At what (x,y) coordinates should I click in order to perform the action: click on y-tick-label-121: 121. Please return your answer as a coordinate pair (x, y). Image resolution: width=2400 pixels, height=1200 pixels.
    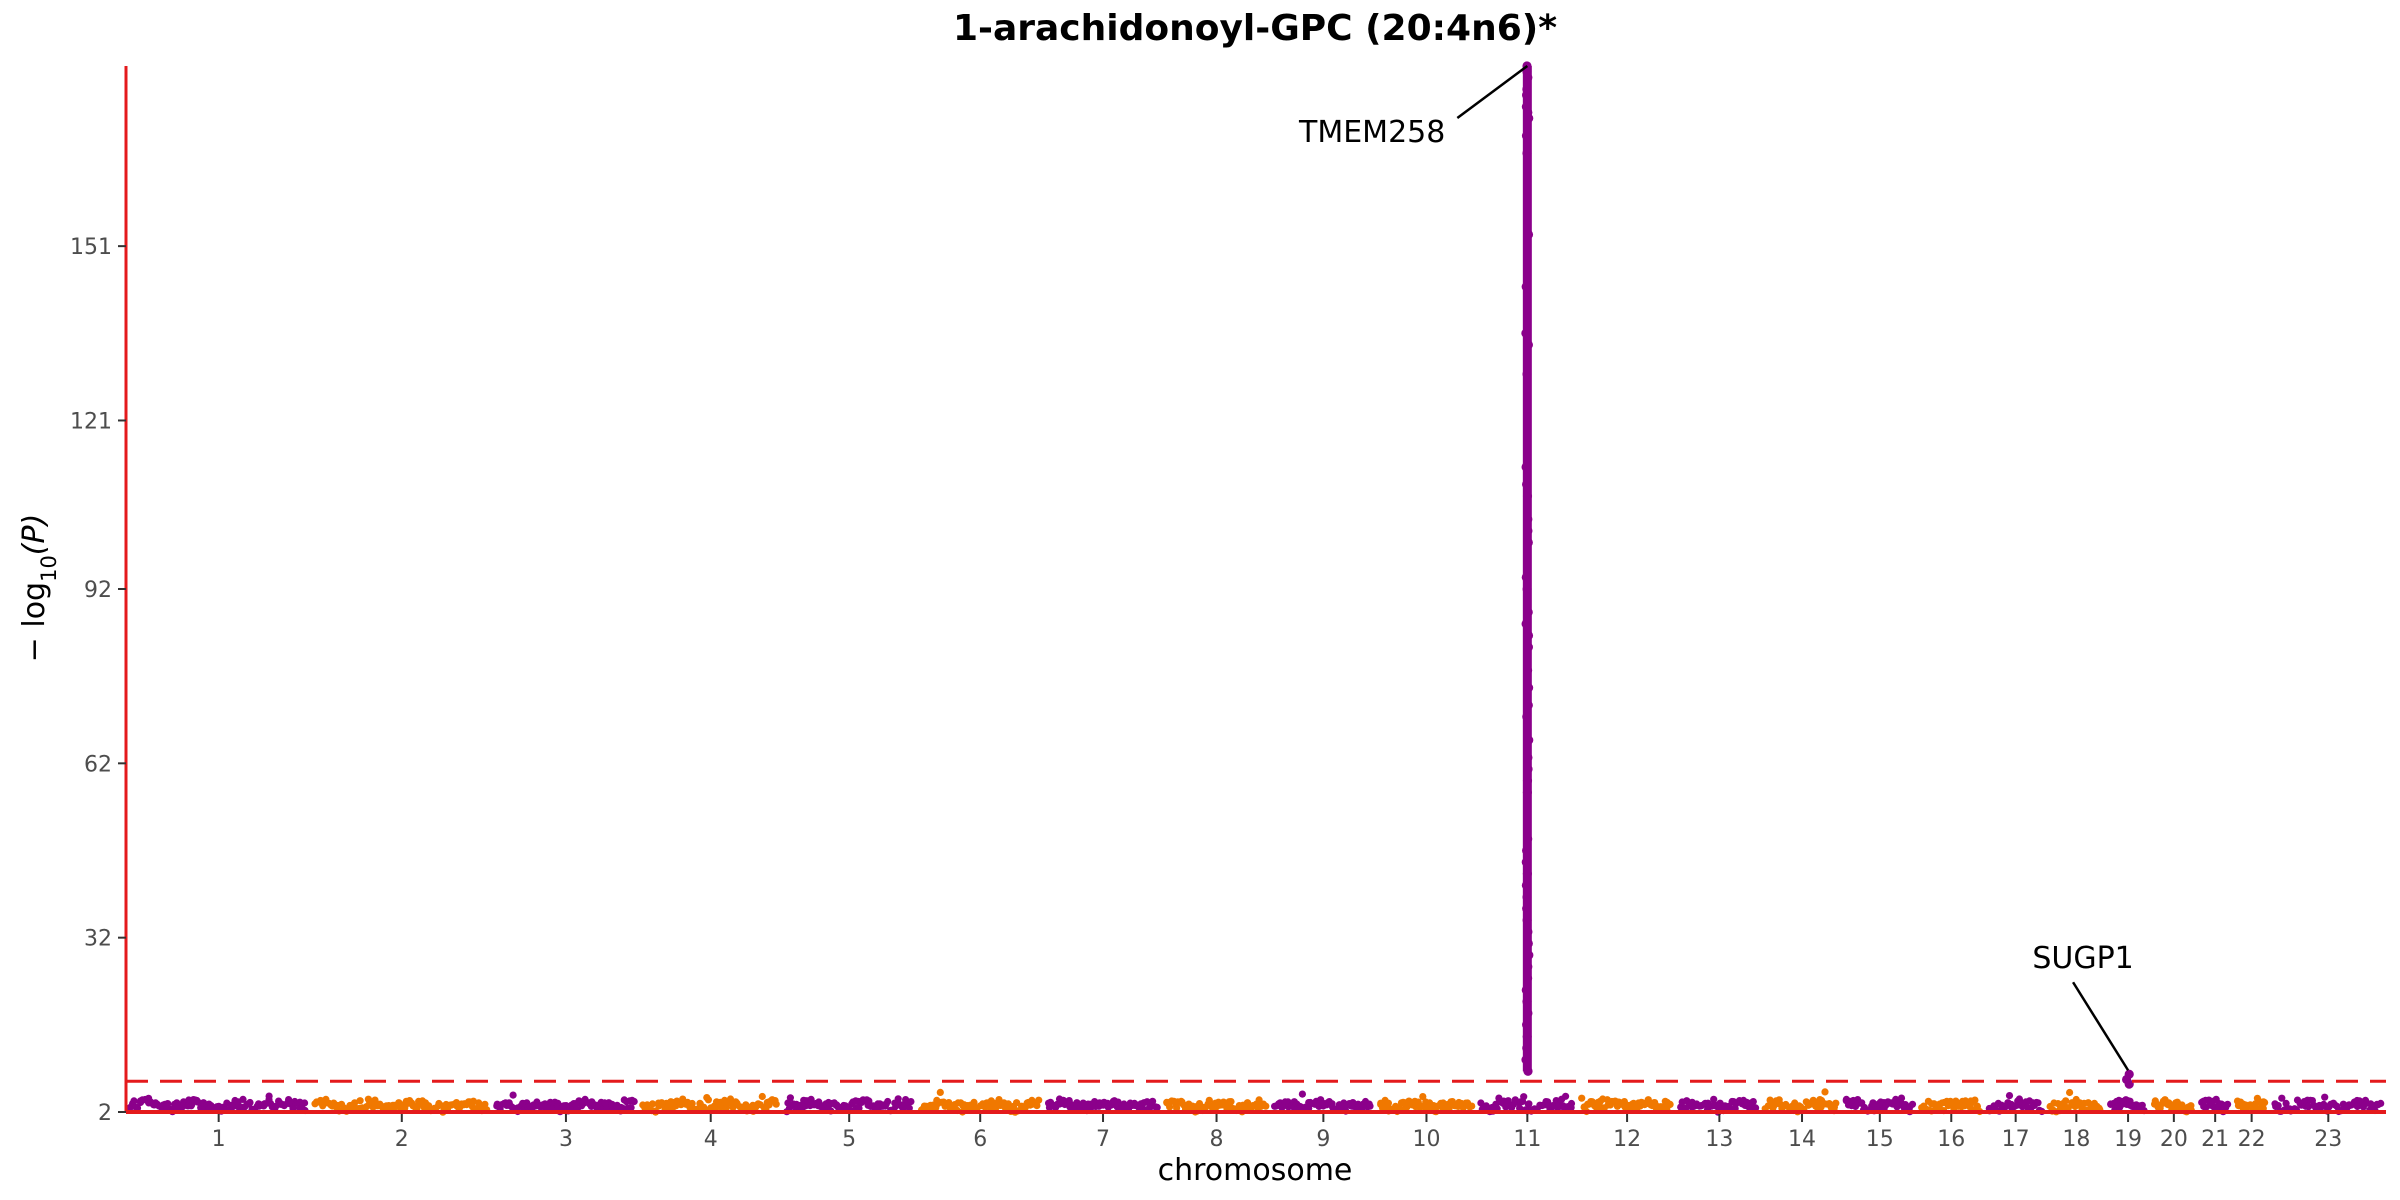
    Looking at the image, I should click on (91, 421).